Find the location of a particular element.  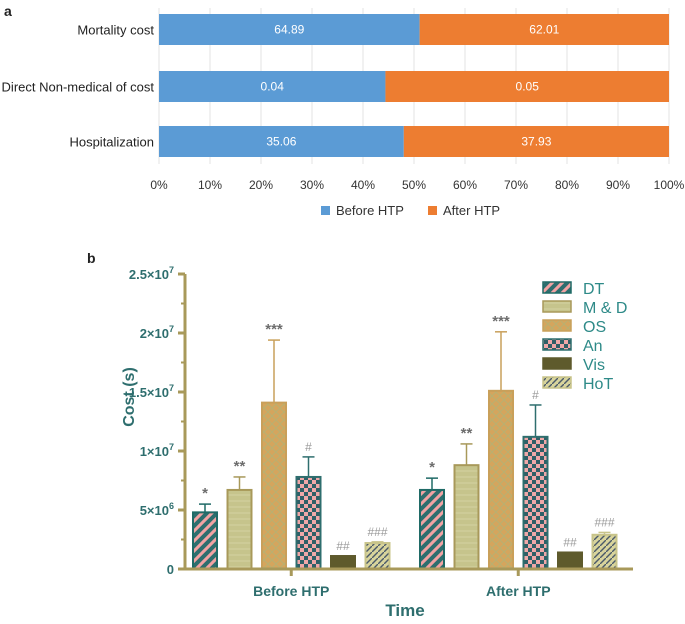

category-label: Hospitalization is located at coordinates (111, 142).